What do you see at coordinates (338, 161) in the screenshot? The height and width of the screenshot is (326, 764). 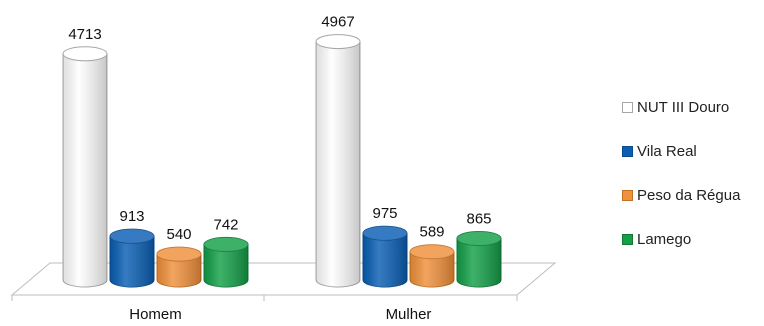 I see `bar-nut-iii-douro-mulher` at bounding box center [338, 161].